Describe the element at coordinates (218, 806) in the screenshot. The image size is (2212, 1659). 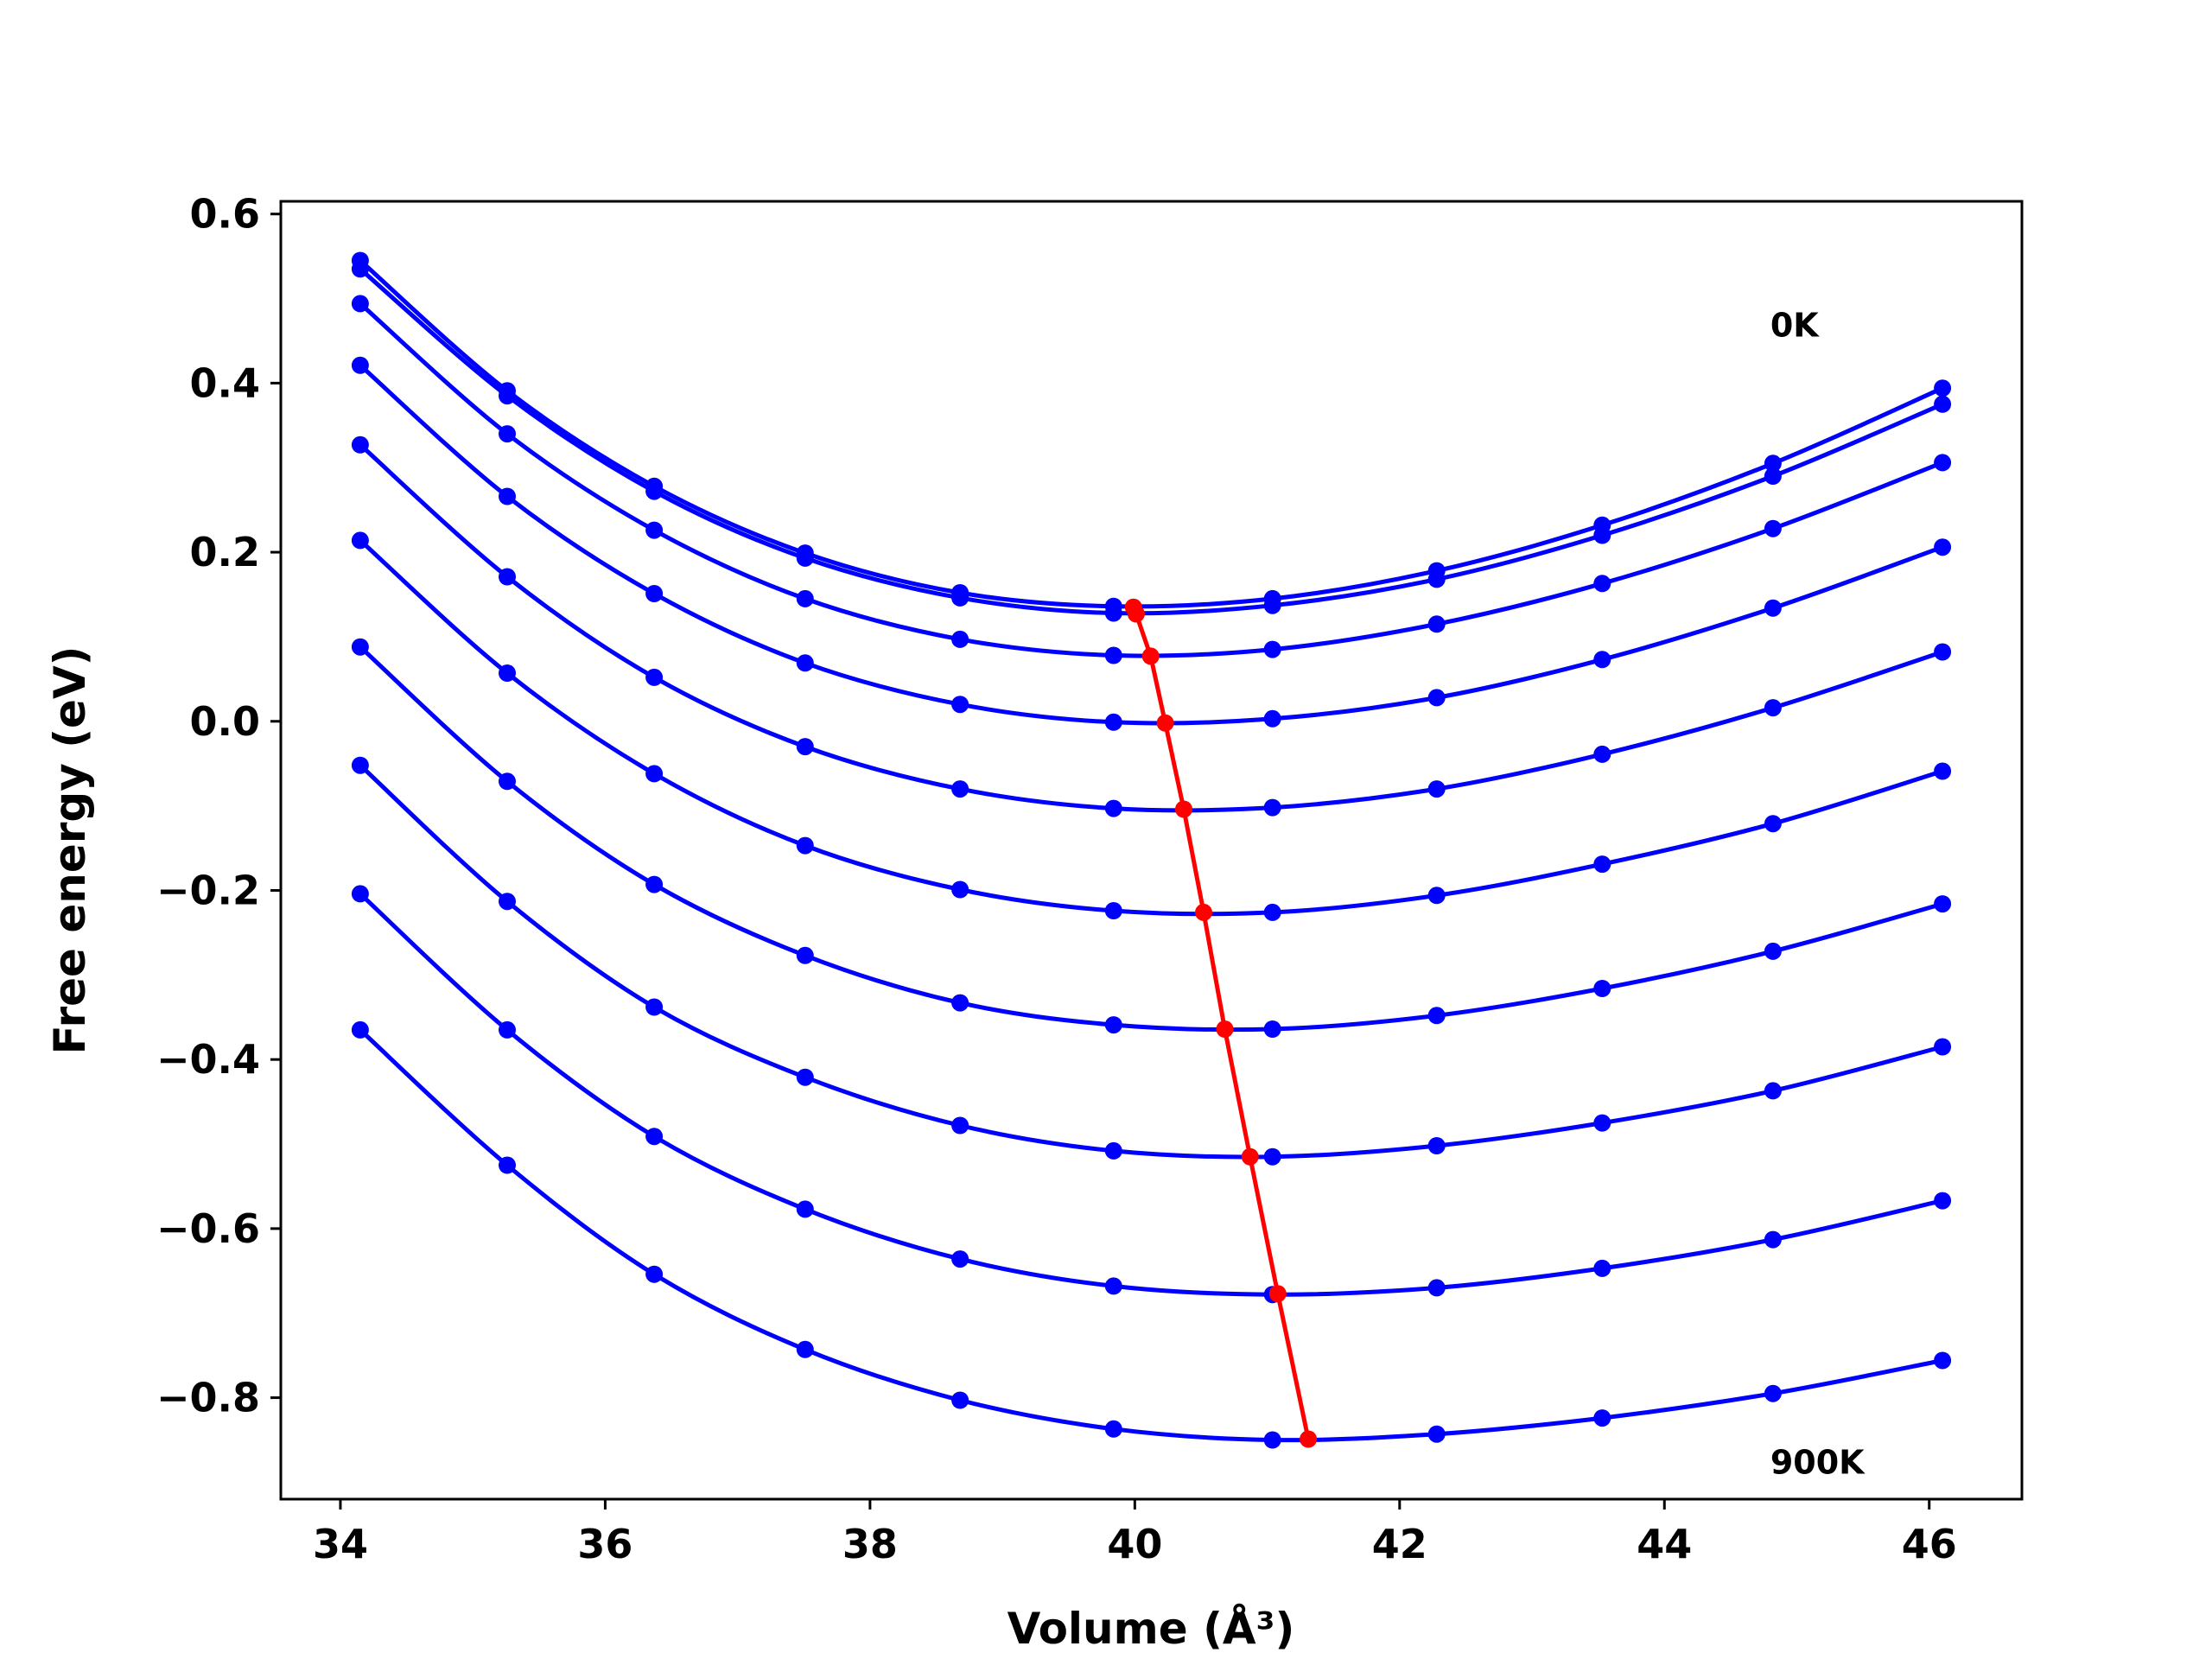
I see `y-axis-ticks: −0.8 −0.6 −0.4 −0.2 0.0 0.2 0.4 0.6` at that location.